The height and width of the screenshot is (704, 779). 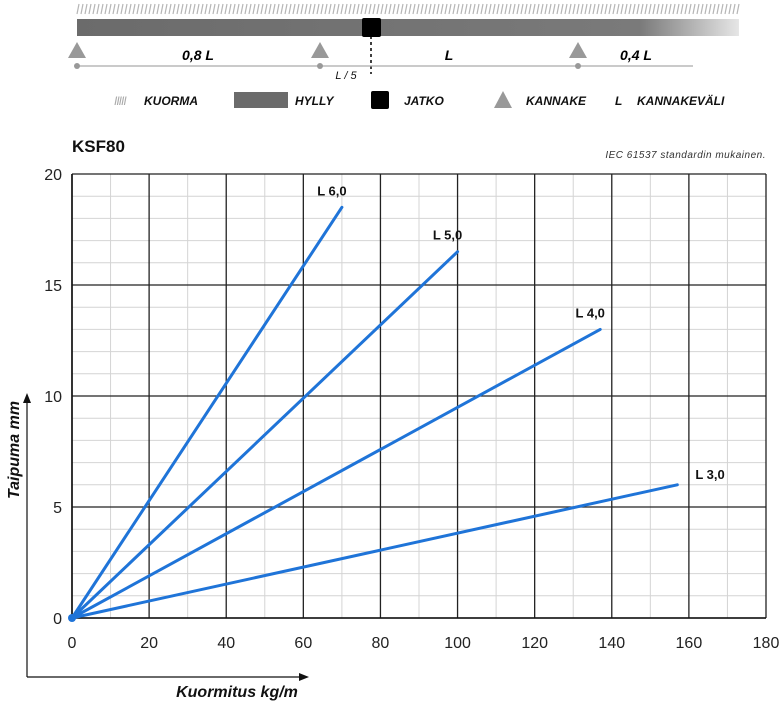 I want to click on triangle-icon, so click(x=503, y=99).